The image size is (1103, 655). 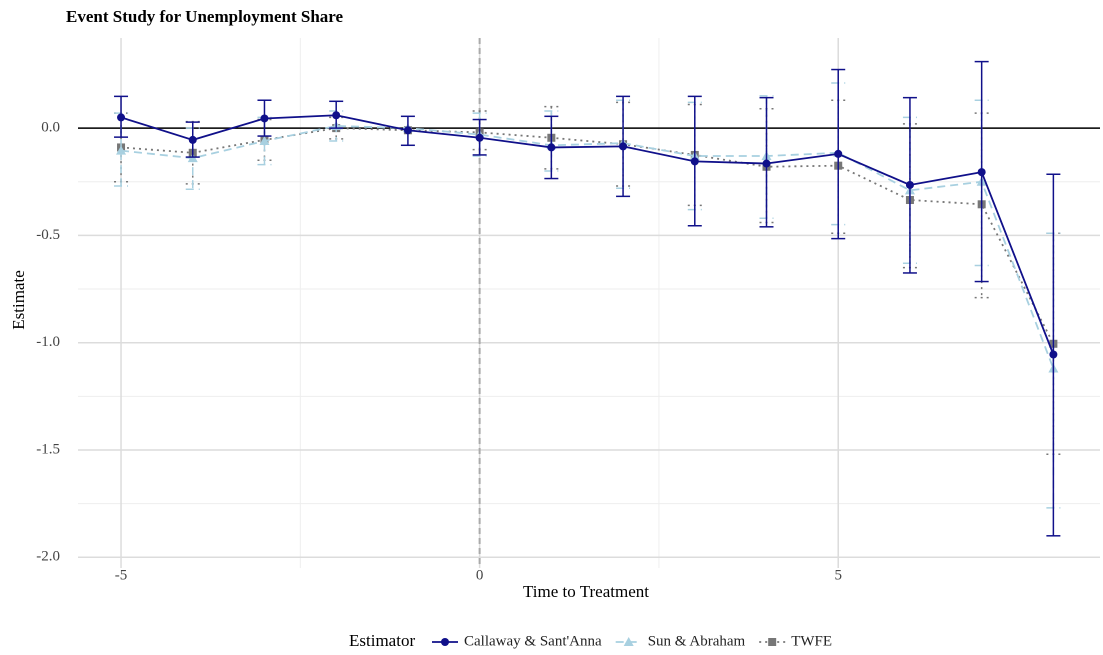 I want to click on x-tick-label: -5, so click(x=121, y=575).